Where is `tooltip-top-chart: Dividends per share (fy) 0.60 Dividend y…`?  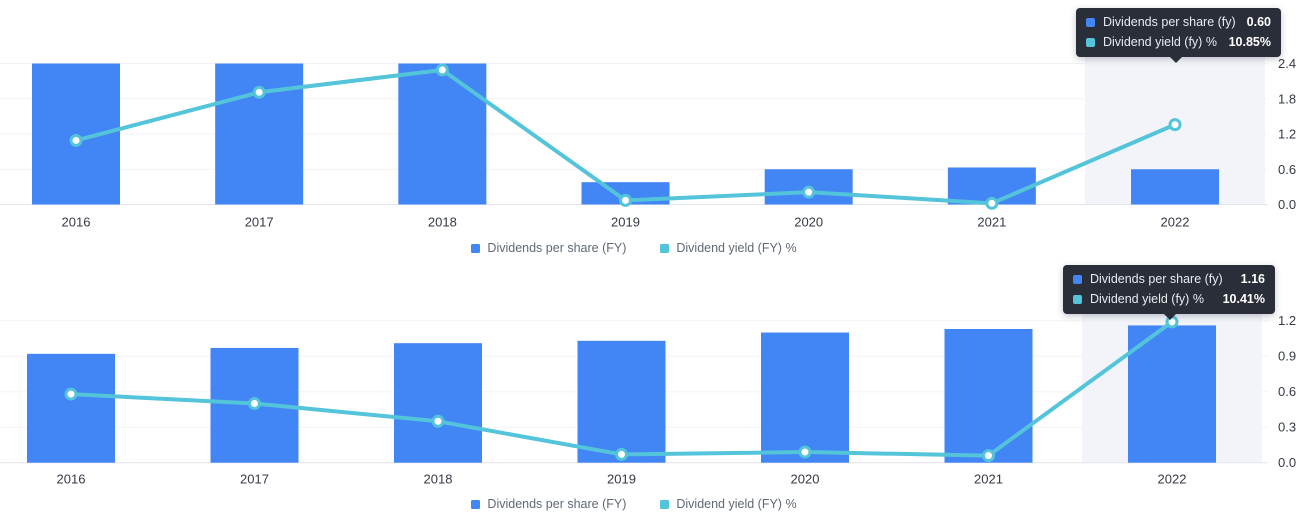 tooltip-top-chart: Dividends per share (fy) 0.60 Dividend y… is located at coordinates (1178, 35).